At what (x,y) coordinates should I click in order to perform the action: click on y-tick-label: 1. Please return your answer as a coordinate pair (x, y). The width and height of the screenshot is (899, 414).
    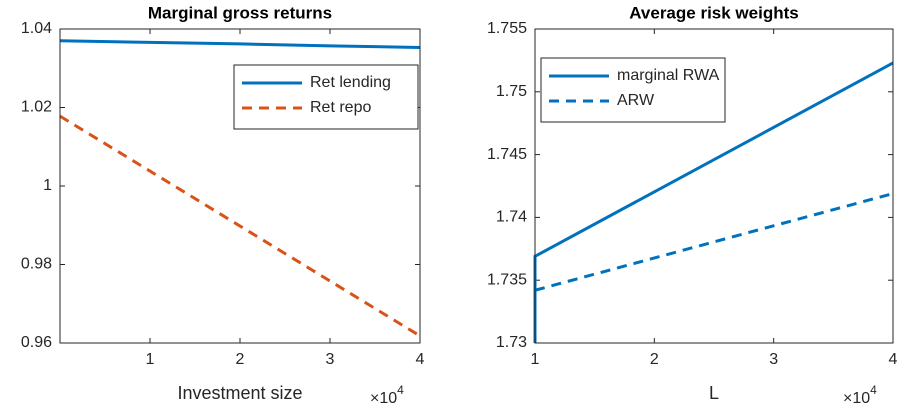
    Looking at the image, I should click on (47, 185).